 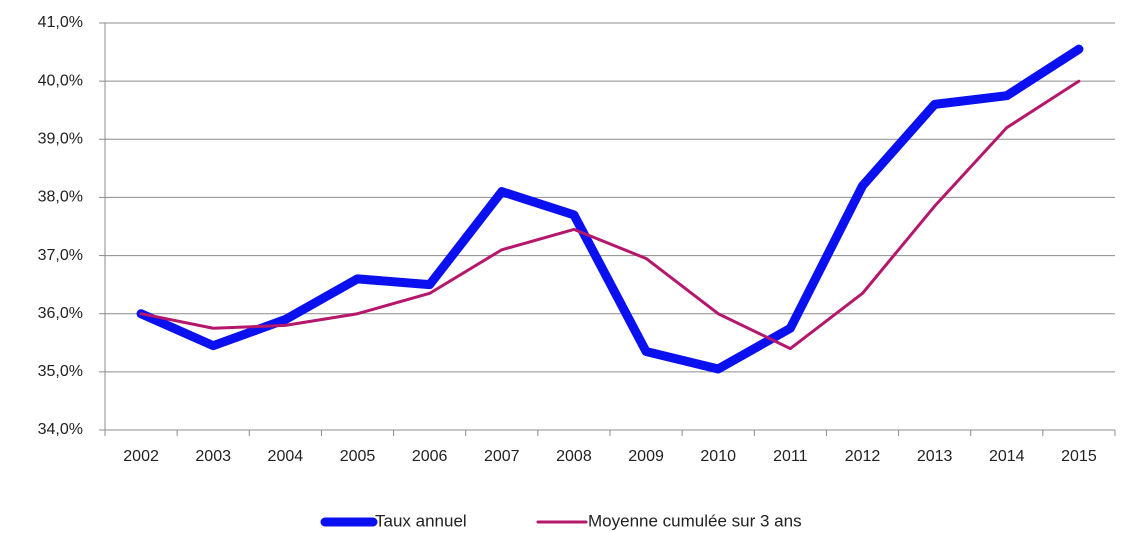 I want to click on y-tick-label: 39,0%, so click(x=60, y=139).